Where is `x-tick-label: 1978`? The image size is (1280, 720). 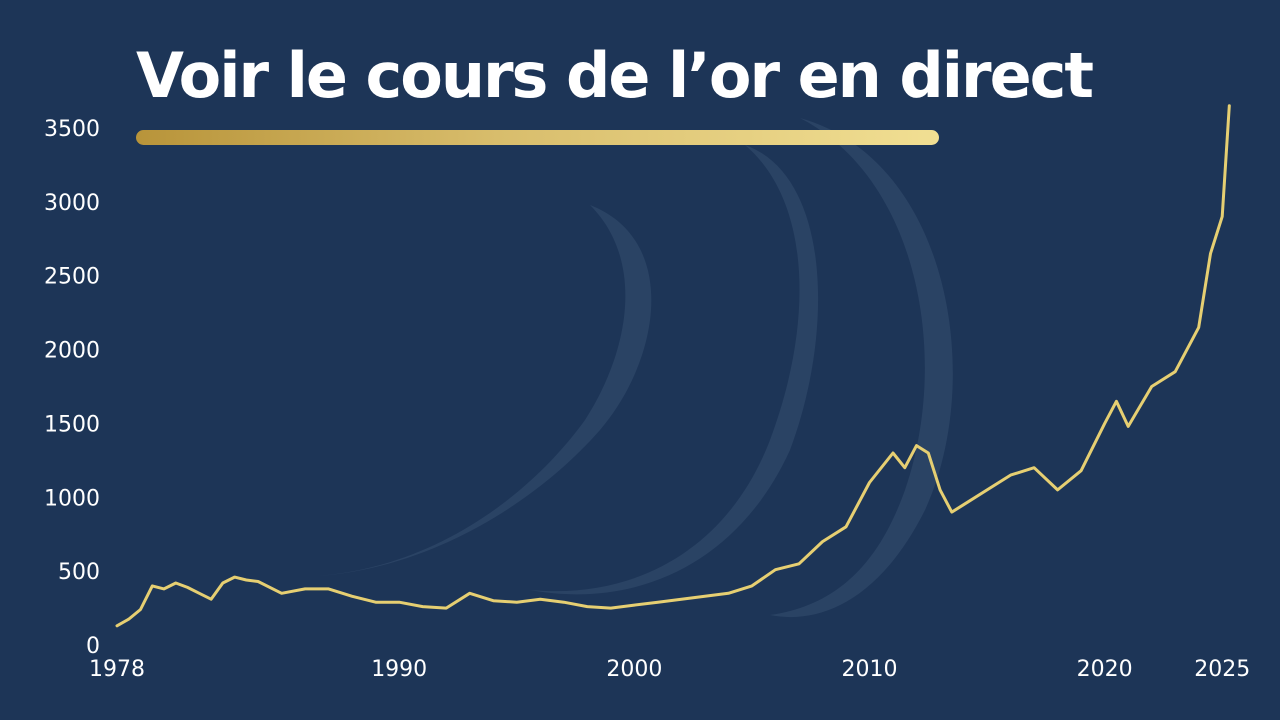 x-tick-label: 1978 is located at coordinates (117, 669).